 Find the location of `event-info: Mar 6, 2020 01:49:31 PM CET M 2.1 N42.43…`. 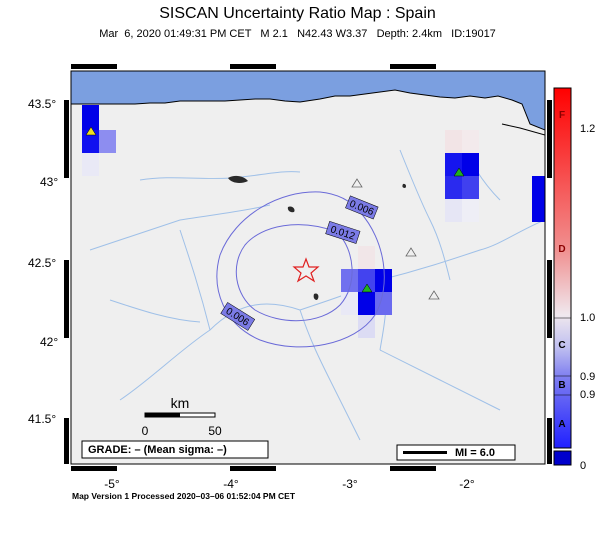

event-info: Mar 6, 2020 01:49:31 PM CET M 2.1 N42.43… is located at coordinates (297, 34).